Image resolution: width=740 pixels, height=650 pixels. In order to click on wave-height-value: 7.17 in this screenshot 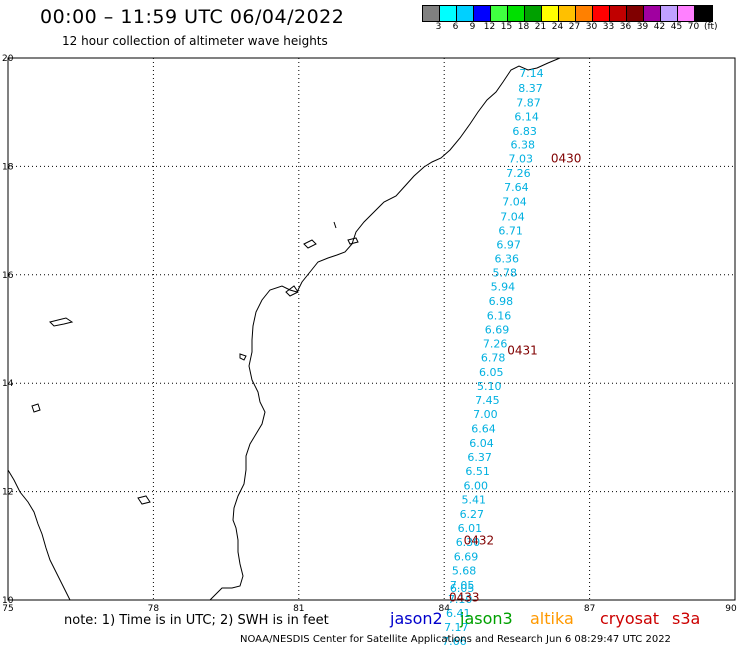, I will do `click(456, 627)`.